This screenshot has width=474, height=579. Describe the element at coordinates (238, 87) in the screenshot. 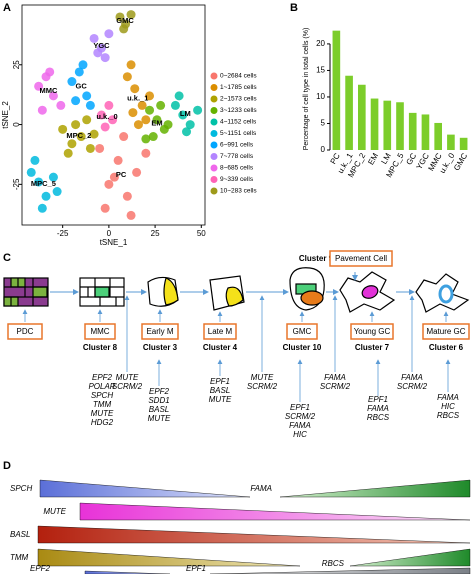

I see `legend-label: 1~1785 cells` at that location.